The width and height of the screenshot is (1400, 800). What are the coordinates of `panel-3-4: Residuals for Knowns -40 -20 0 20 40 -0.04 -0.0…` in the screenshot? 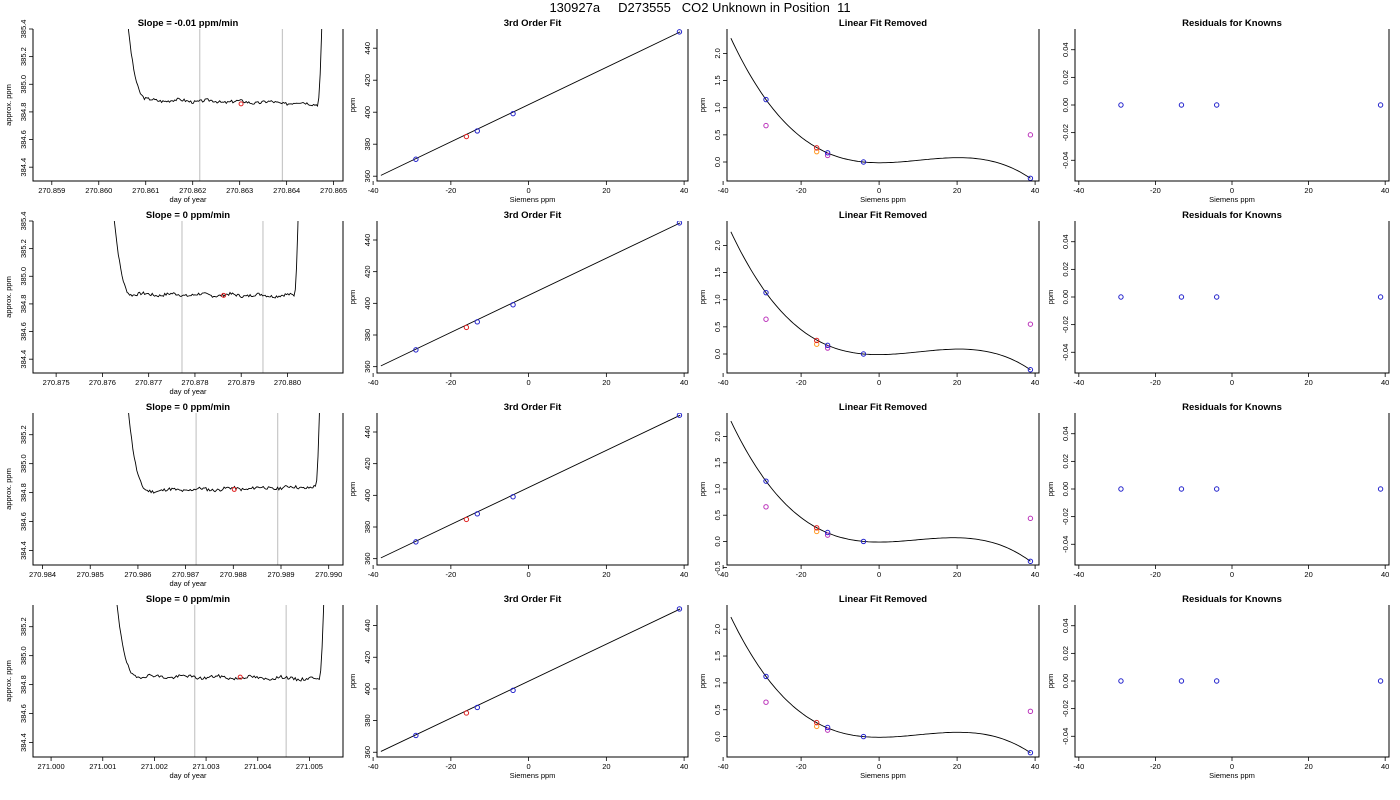 It's located at (1218, 490).